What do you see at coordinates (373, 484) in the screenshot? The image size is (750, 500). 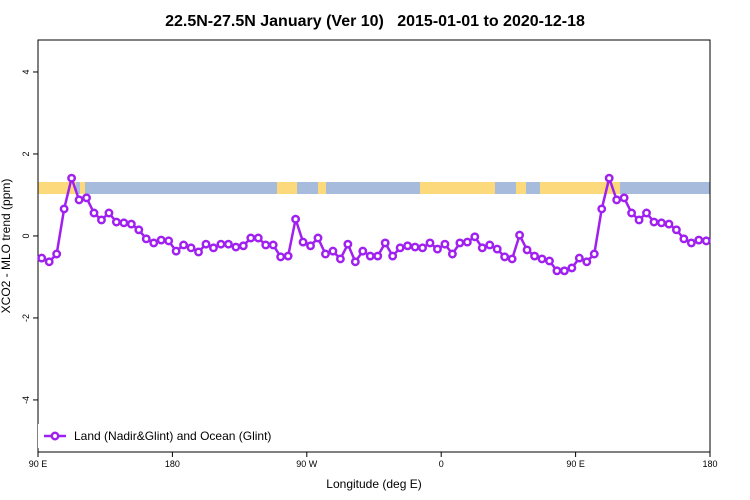 I see `x-axis-label: Longitude (deg E)` at bounding box center [373, 484].